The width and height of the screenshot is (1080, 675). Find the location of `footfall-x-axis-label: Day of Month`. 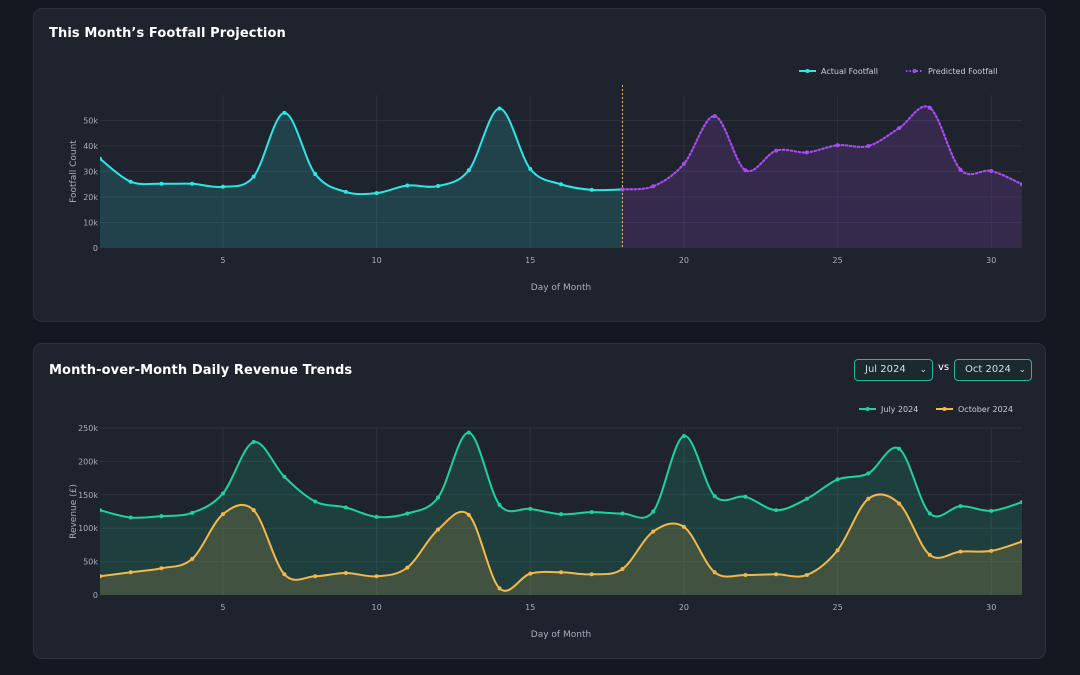

footfall-x-axis-label: Day of Month is located at coordinates (561, 288).